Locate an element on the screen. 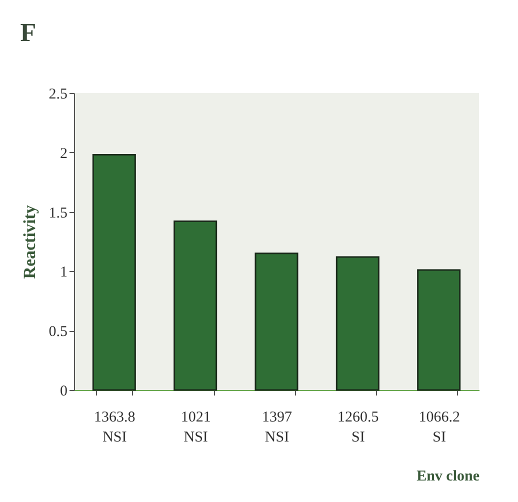 This screenshot has width=518, height=502. x-tick-label: 1066.2 SI is located at coordinates (439, 428).